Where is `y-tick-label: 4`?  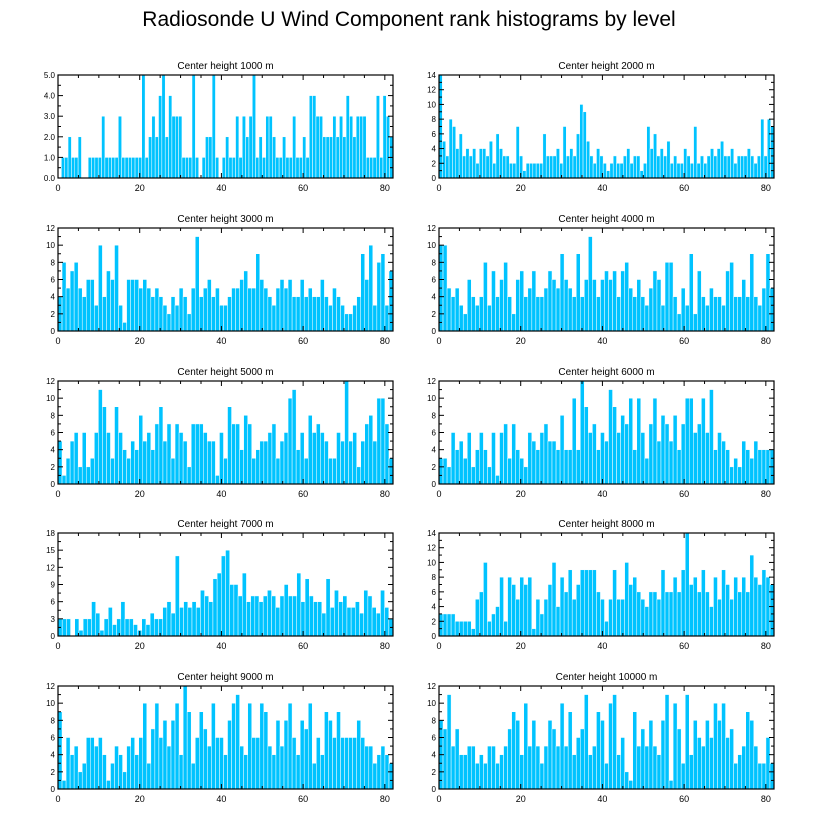 y-tick-label: 4 is located at coordinates (53, 297).